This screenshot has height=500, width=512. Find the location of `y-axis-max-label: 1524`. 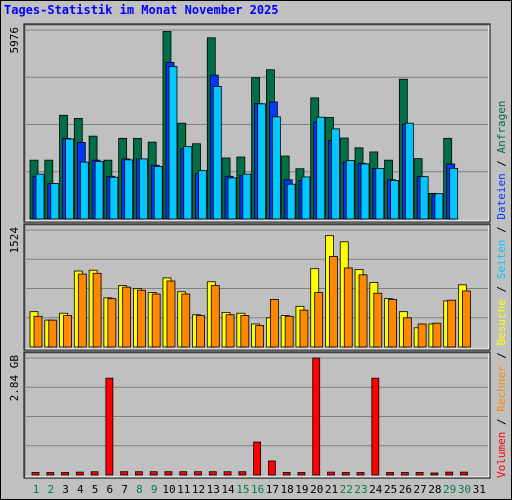

y-axis-max-label: 1524 is located at coordinates (14, 240).